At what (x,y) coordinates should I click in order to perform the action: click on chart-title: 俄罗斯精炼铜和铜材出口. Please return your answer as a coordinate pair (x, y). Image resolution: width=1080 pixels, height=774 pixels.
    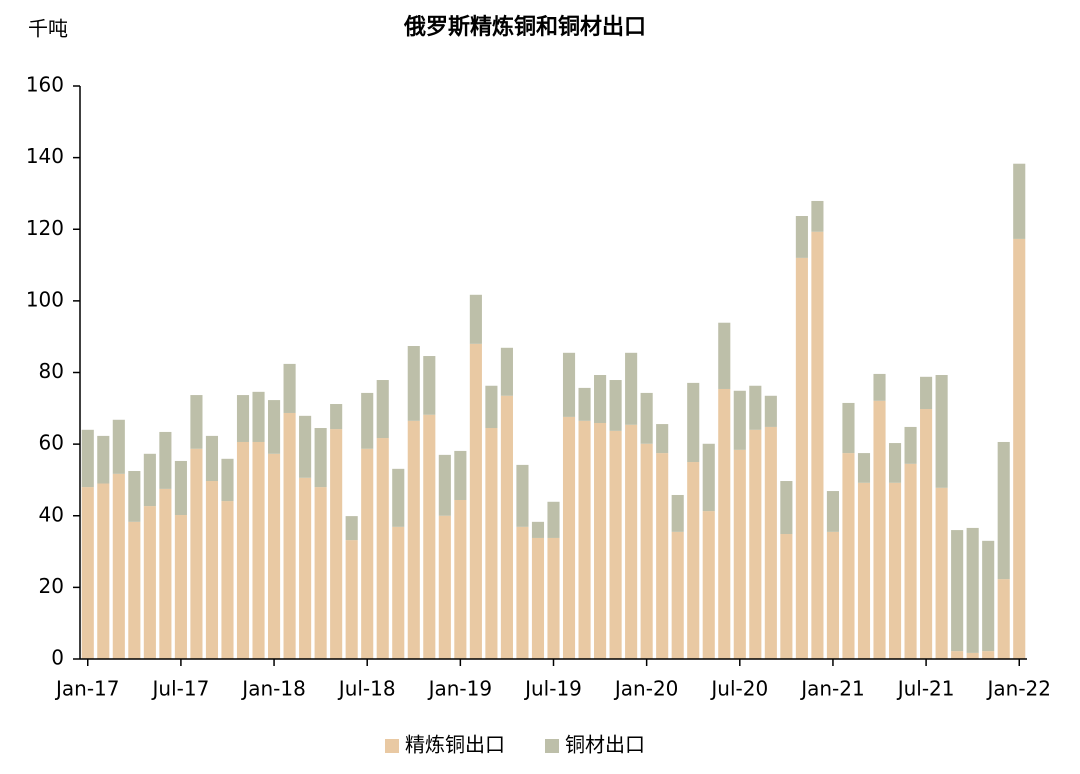
    Looking at the image, I should click on (524, 27).